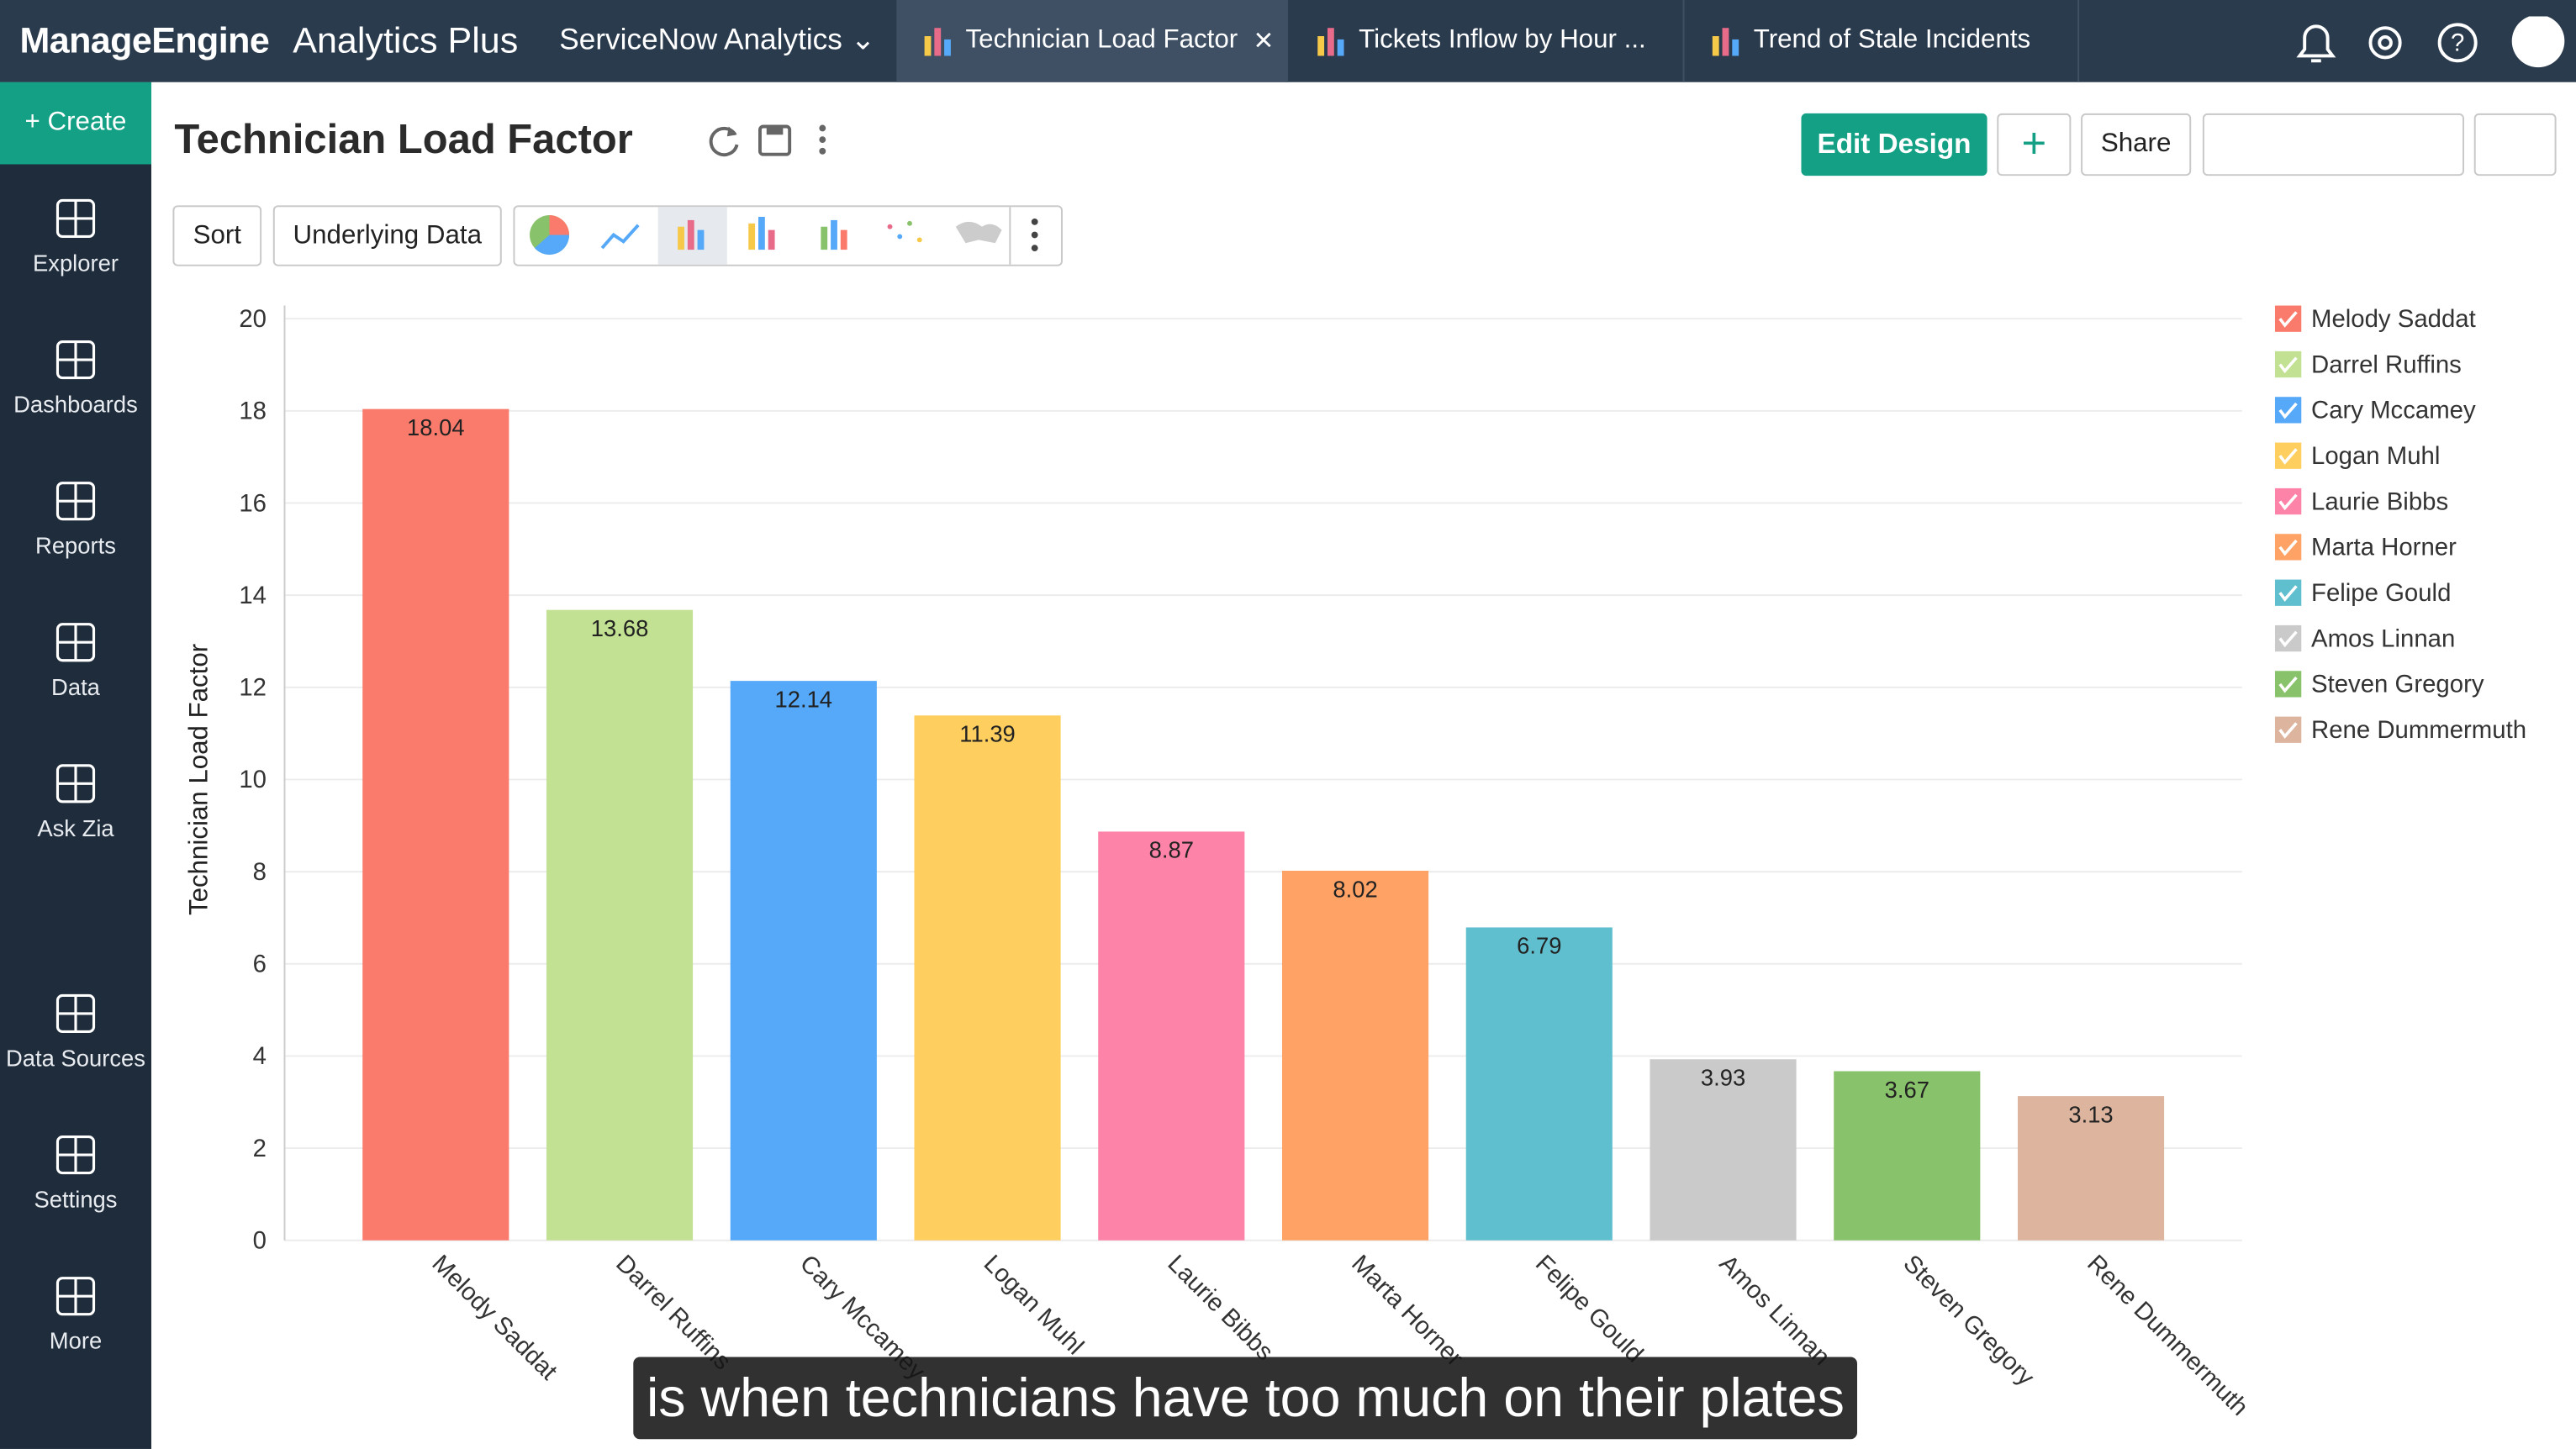  I want to click on underlying-data-button: Underlying Data, so click(387, 236).